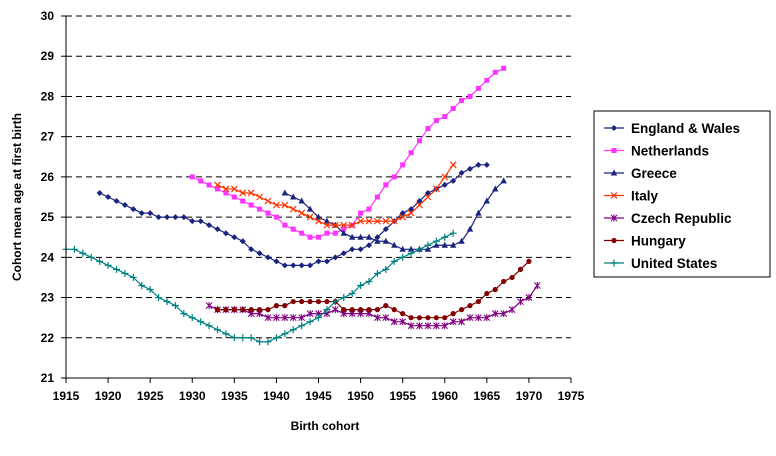 The height and width of the screenshot is (456, 776). I want to click on legend-label: Hungary, so click(658, 241).